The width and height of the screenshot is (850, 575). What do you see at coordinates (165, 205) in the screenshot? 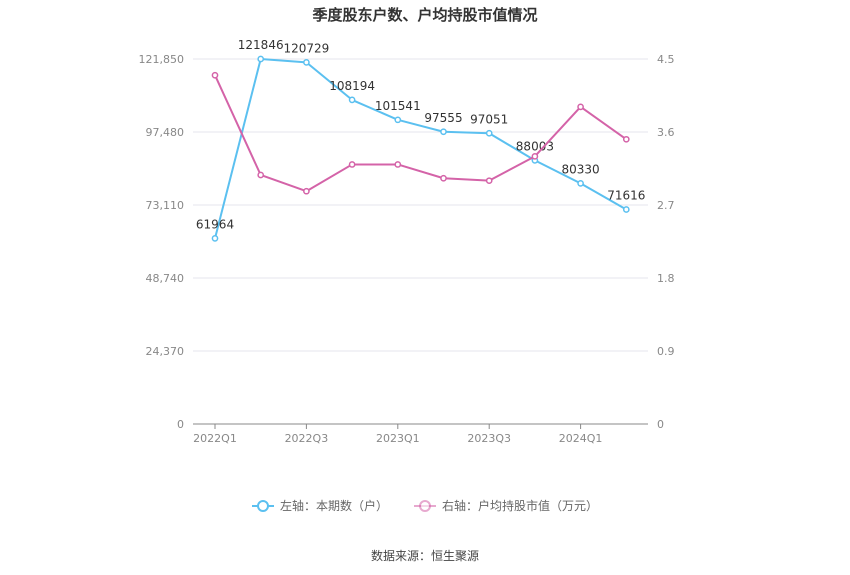
I see `y-left-tick-label: 73,110` at bounding box center [165, 205].